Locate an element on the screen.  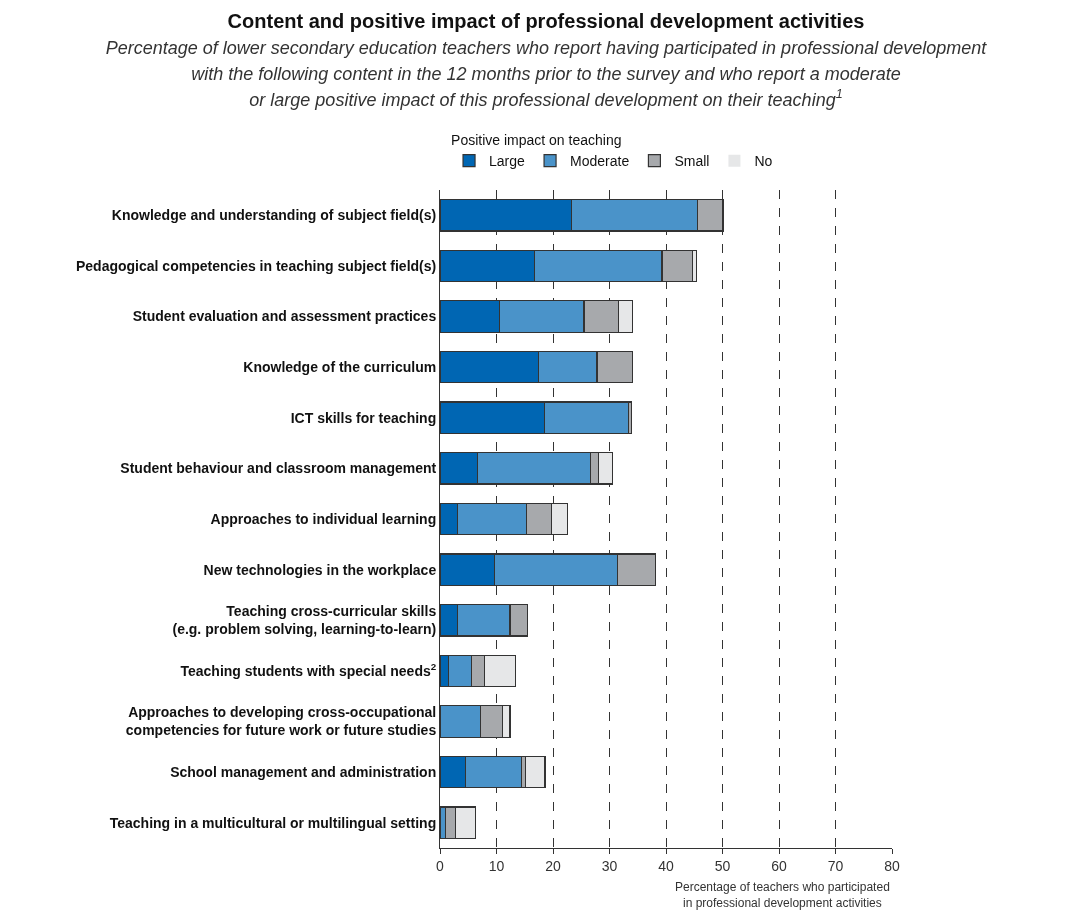
chart-subtitle: Percentage of lower secondary education teachers who report having participated in professional development with the following content in the 12 months prior to the survey and who report a moderate or large positive impact of this professional development on their teaching$^{1}$ is located at coordinates (546, 73).